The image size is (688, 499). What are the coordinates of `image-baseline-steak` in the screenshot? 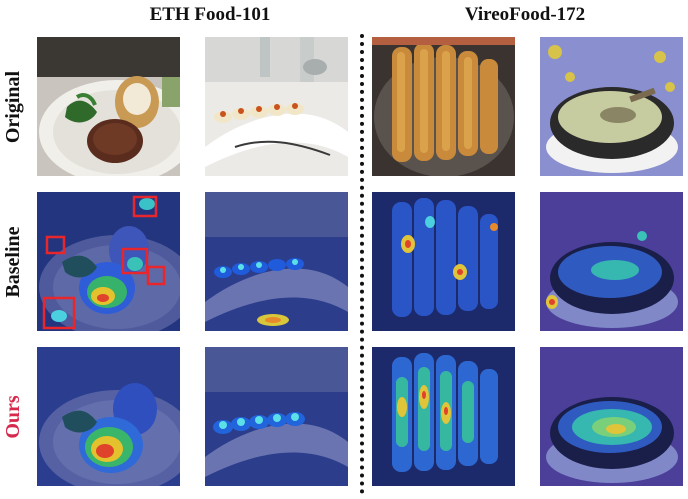 It's located at (108, 261).